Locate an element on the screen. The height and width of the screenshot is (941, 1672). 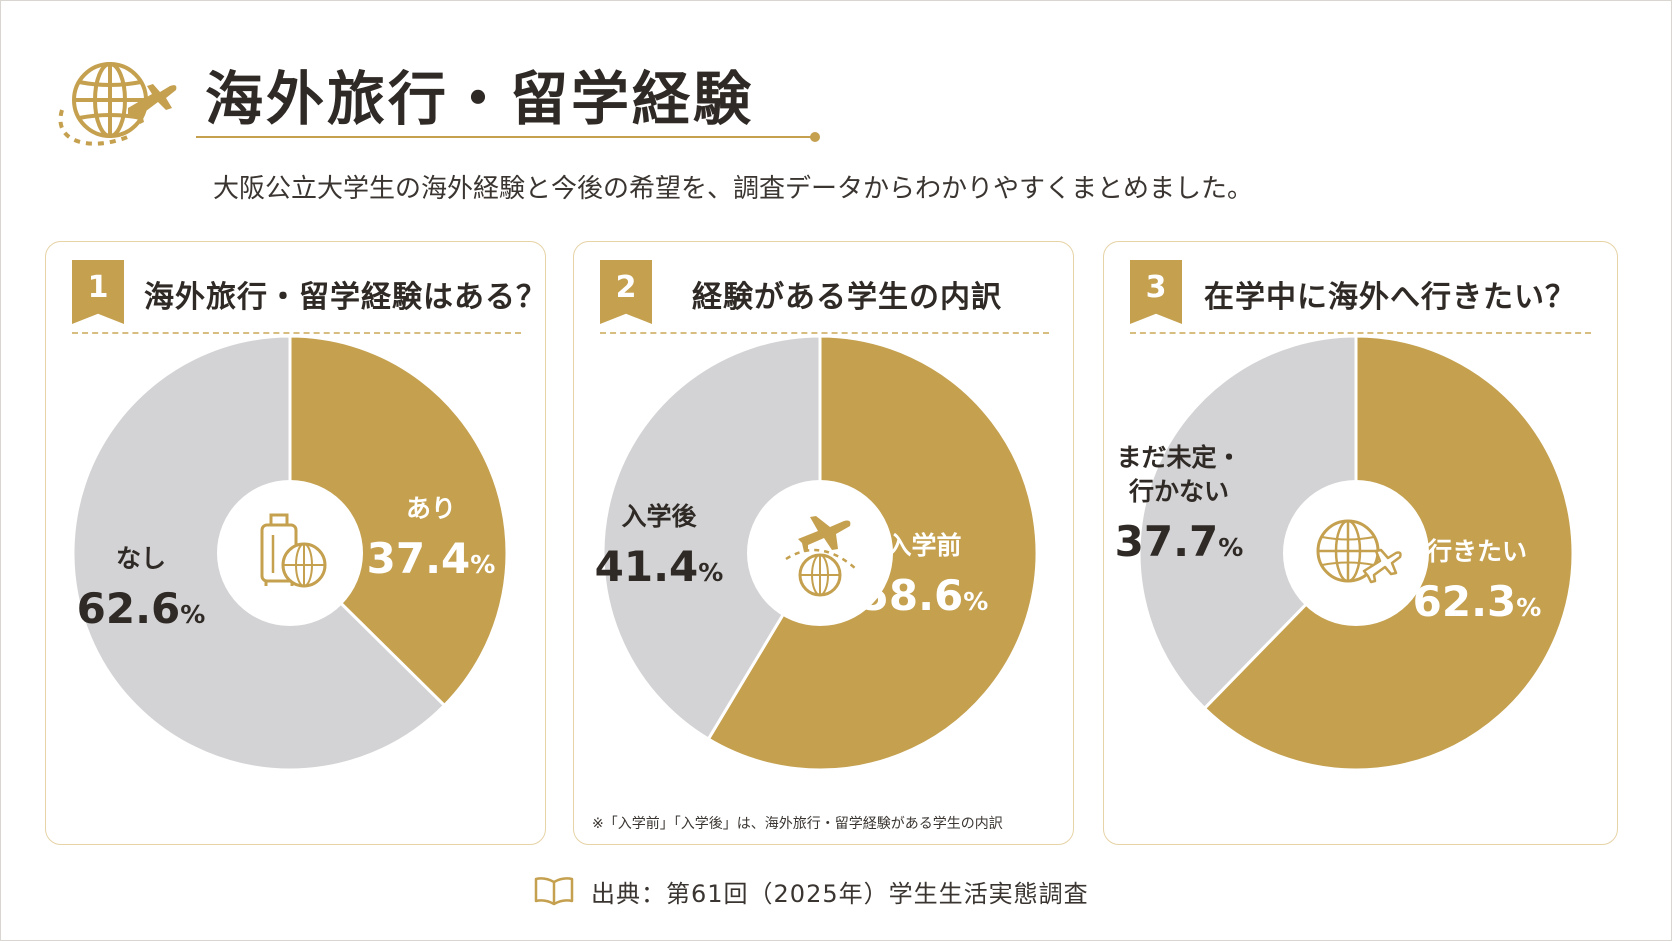
panel-title: 海外旅行・留学経験はある？ is located at coordinates (345, 297).